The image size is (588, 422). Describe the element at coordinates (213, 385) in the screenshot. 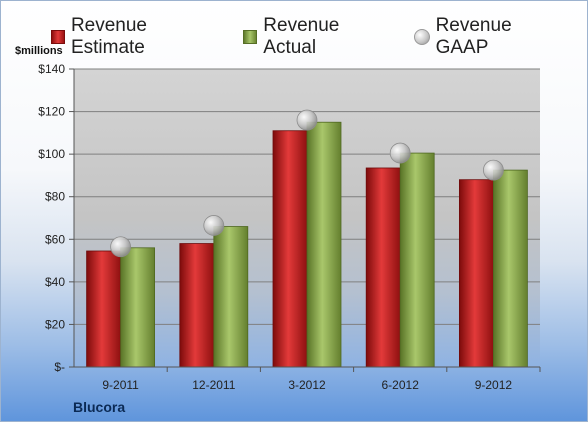

I see `x-tick-label: 12-2011` at that location.